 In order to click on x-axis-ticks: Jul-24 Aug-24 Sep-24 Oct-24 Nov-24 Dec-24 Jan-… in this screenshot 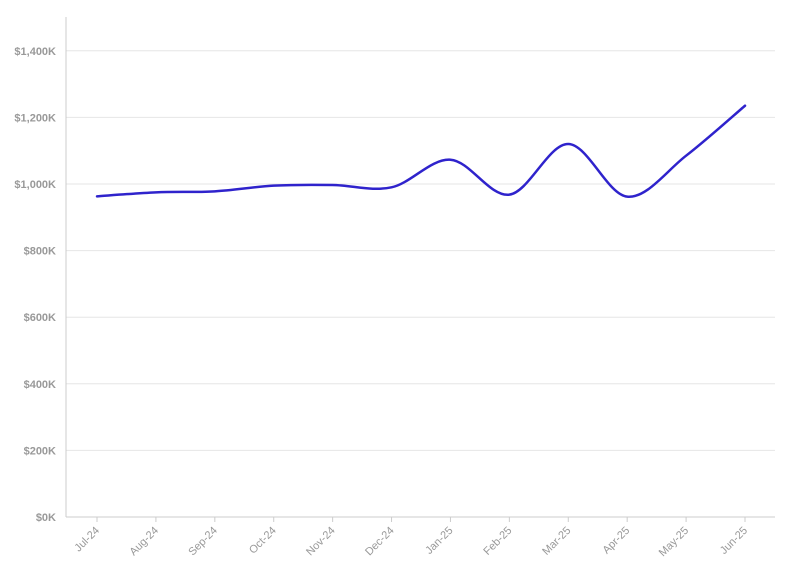, I will do `click(411, 538)`.